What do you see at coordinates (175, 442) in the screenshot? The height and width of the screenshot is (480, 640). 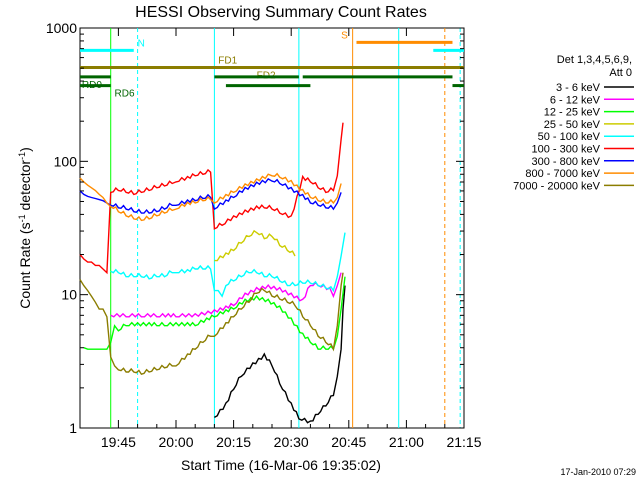 I see `x-tick-label-1: 20:00` at bounding box center [175, 442].